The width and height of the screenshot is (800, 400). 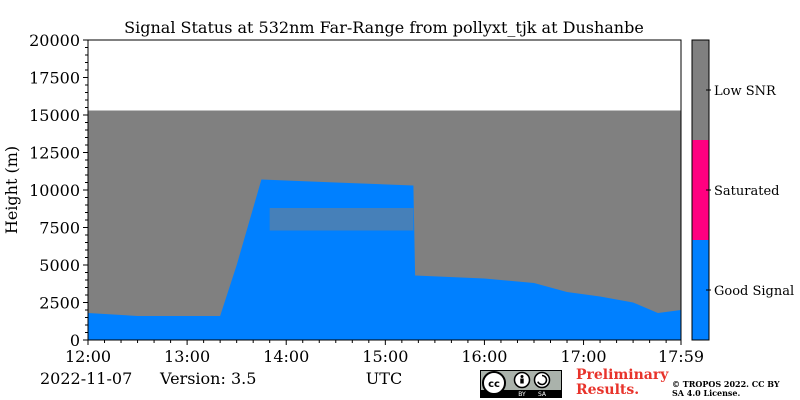 I want to click on y-tick-label: 10000, so click(x=54, y=190).